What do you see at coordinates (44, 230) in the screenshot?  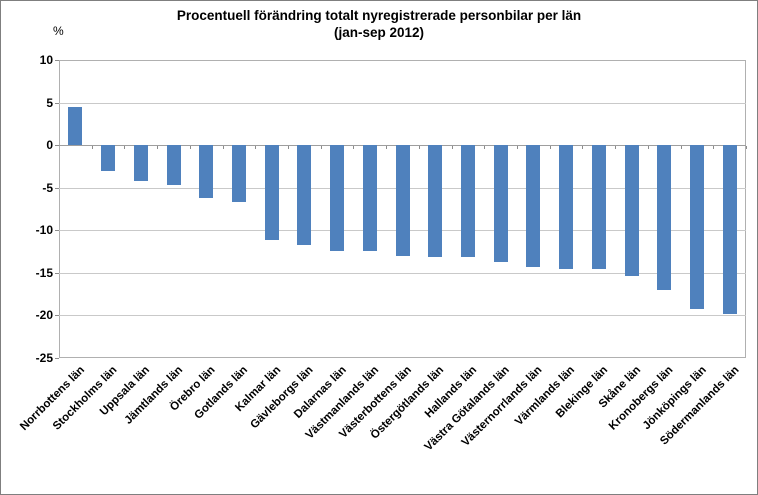 I see `y-tick-label: -10` at bounding box center [44, 230].